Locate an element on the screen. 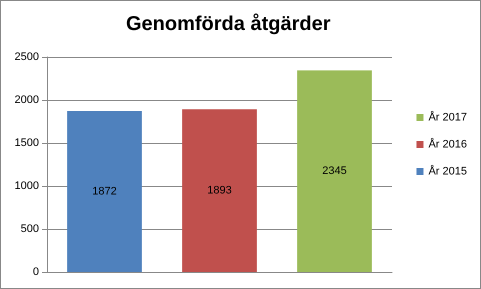  y-tick-label: 2500 is located at coordinates (26, 57).